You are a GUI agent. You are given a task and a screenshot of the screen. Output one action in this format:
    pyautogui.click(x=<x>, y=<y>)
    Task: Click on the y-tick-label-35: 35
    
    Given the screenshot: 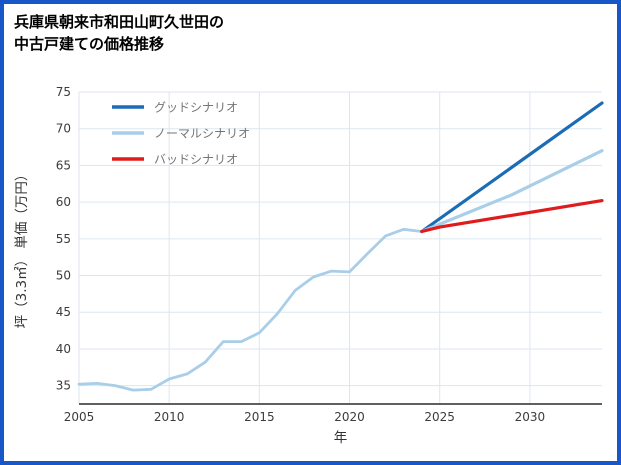 What is the action you would take?
    pyautogui.click(x=63, y=386)
    